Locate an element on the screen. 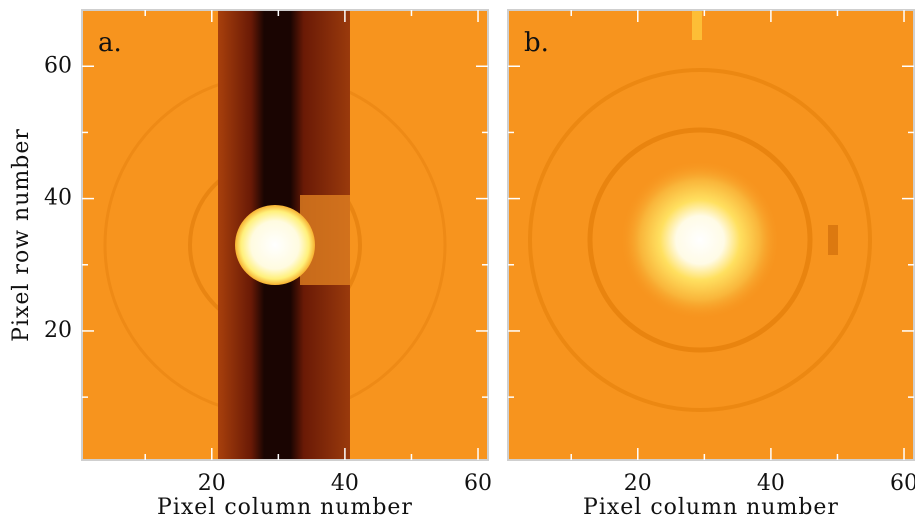 This screenshot has width=915, height=522. y-tick-label: 20 is located at coordinates (58, 330).